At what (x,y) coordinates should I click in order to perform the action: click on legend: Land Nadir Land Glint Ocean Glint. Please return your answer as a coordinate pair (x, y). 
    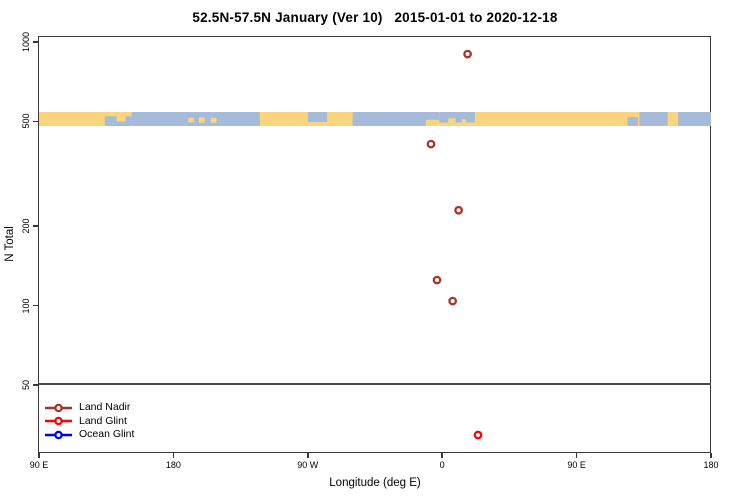
    Looking at the image, I should click on (89, 421).